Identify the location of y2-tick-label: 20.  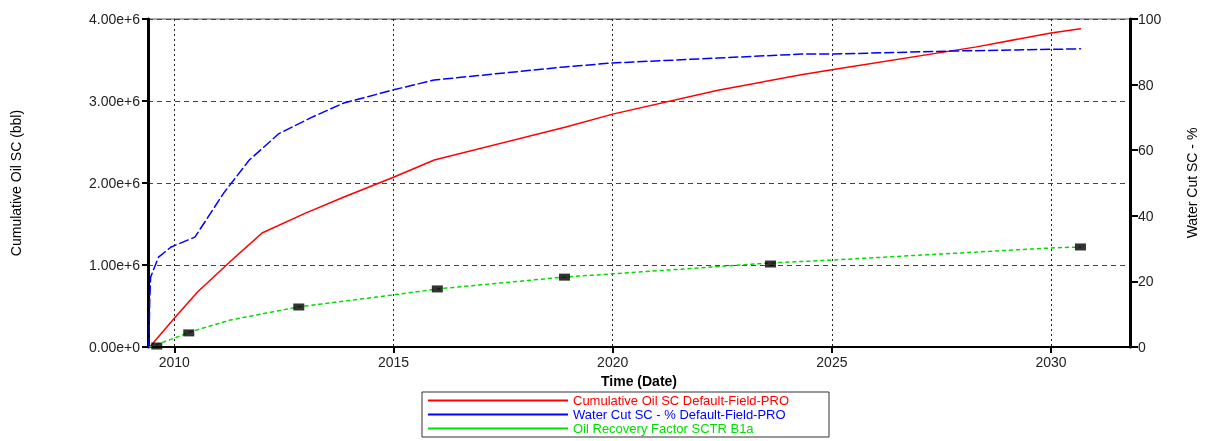
(1146, 281).